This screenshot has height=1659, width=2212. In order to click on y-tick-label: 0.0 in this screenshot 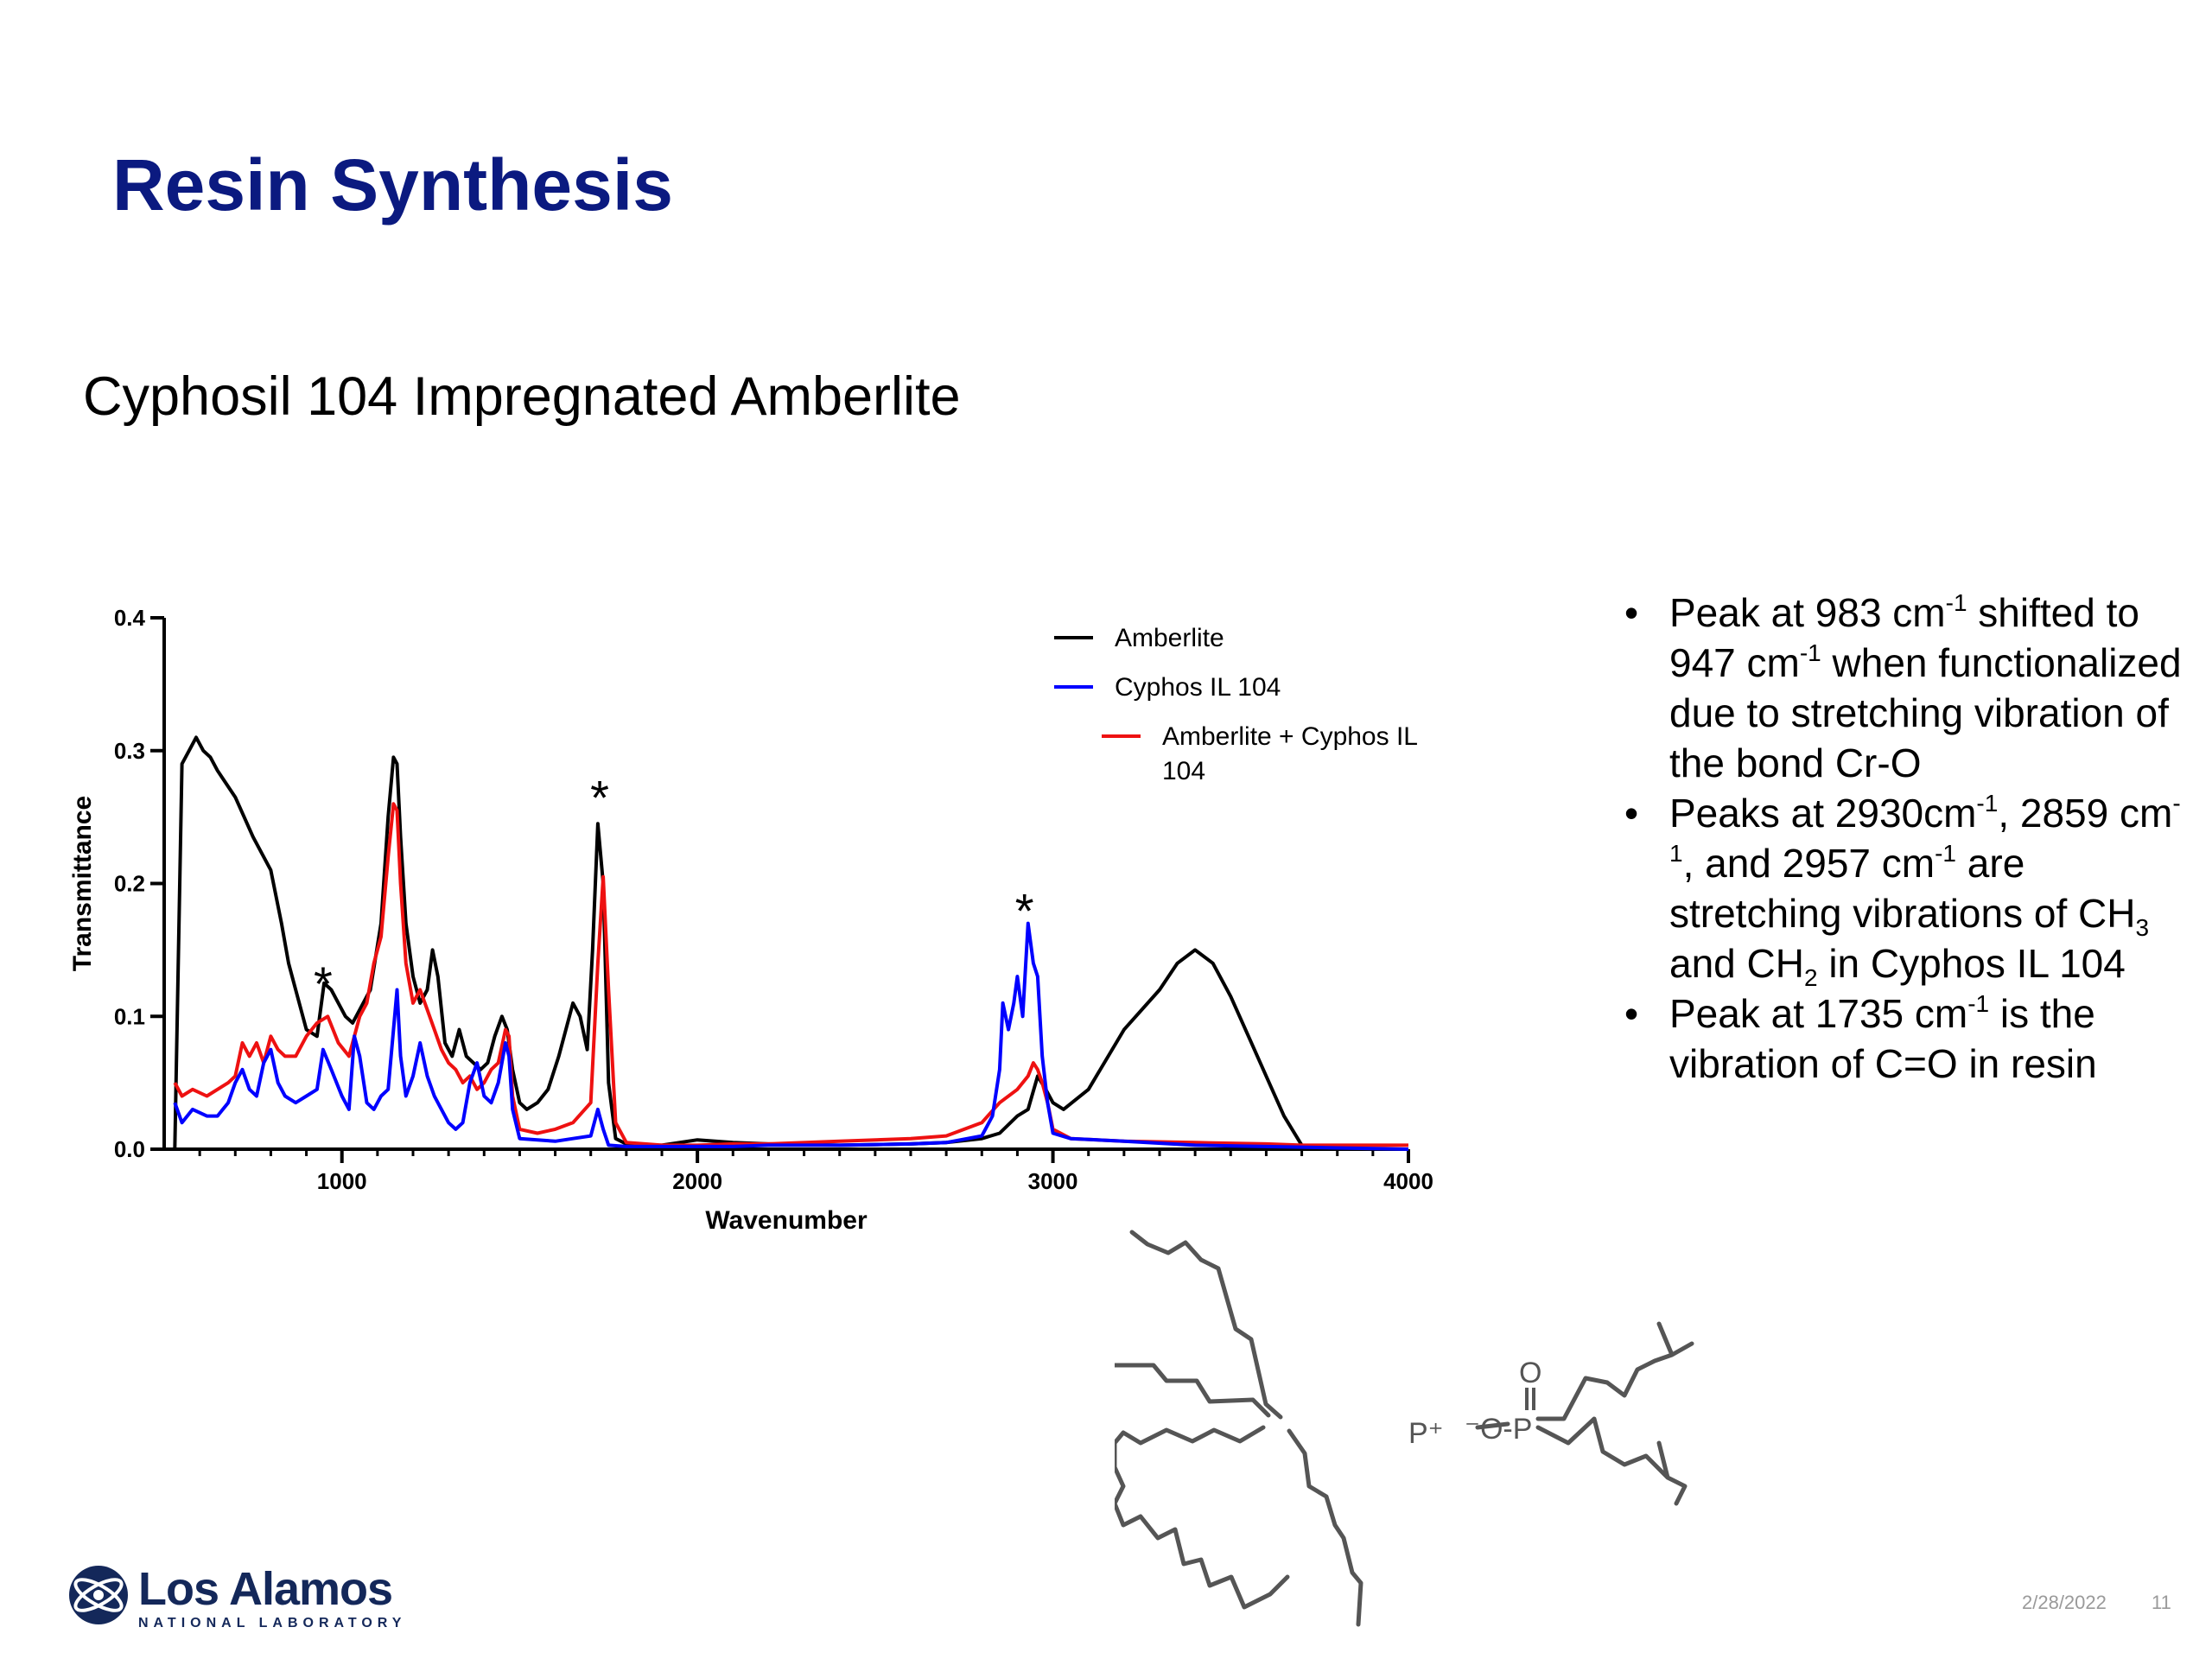, I will do `click(129, 1149)`.